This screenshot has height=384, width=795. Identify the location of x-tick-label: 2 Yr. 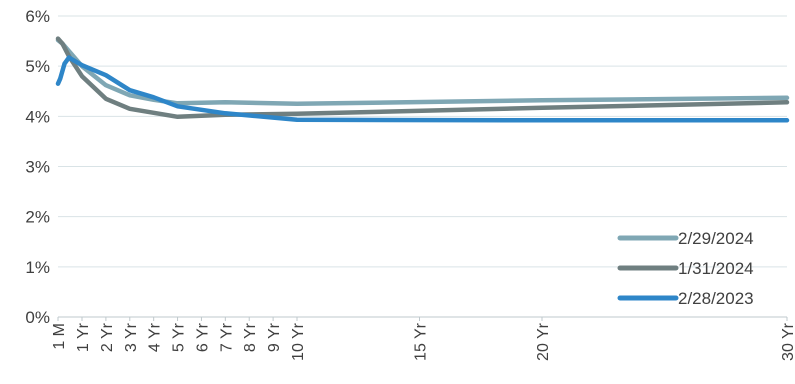
(107, 337).